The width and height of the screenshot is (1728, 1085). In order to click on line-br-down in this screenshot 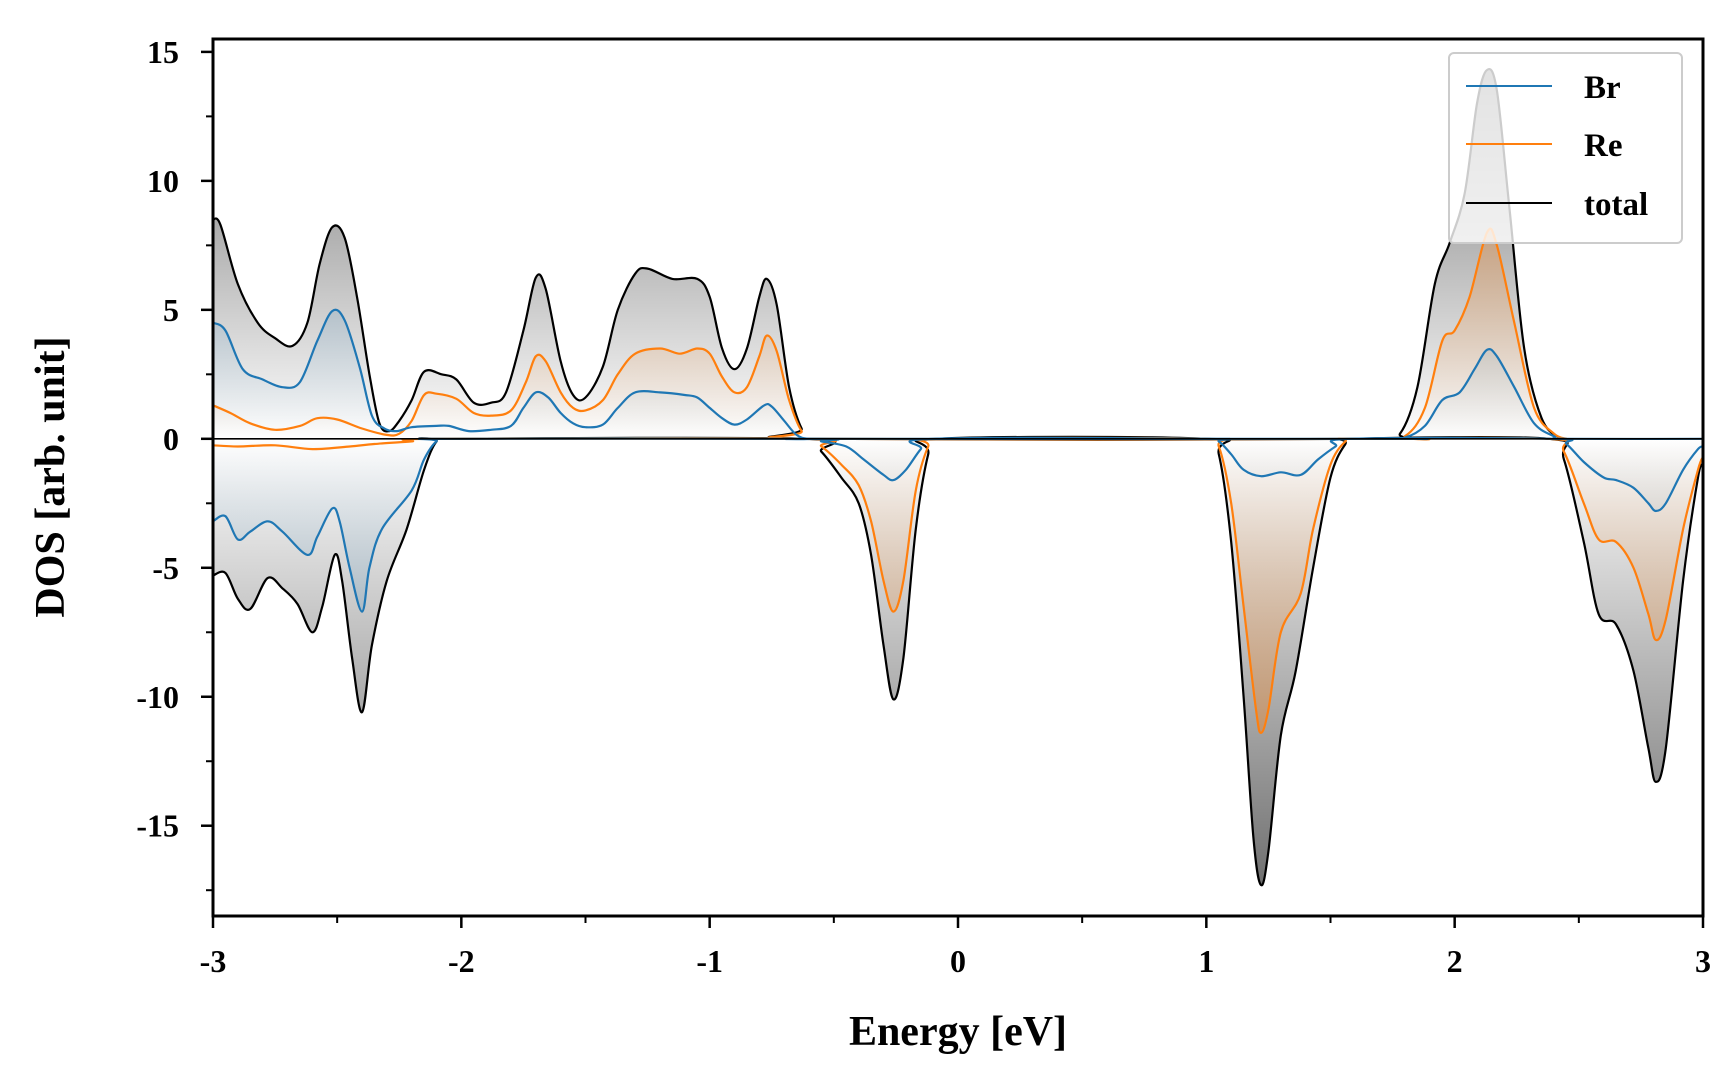, I will do `click(958, 524)`.